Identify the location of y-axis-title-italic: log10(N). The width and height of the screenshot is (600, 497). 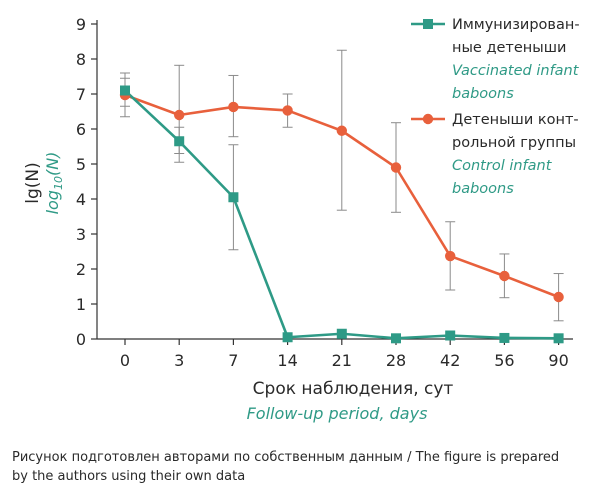
(54, 183).